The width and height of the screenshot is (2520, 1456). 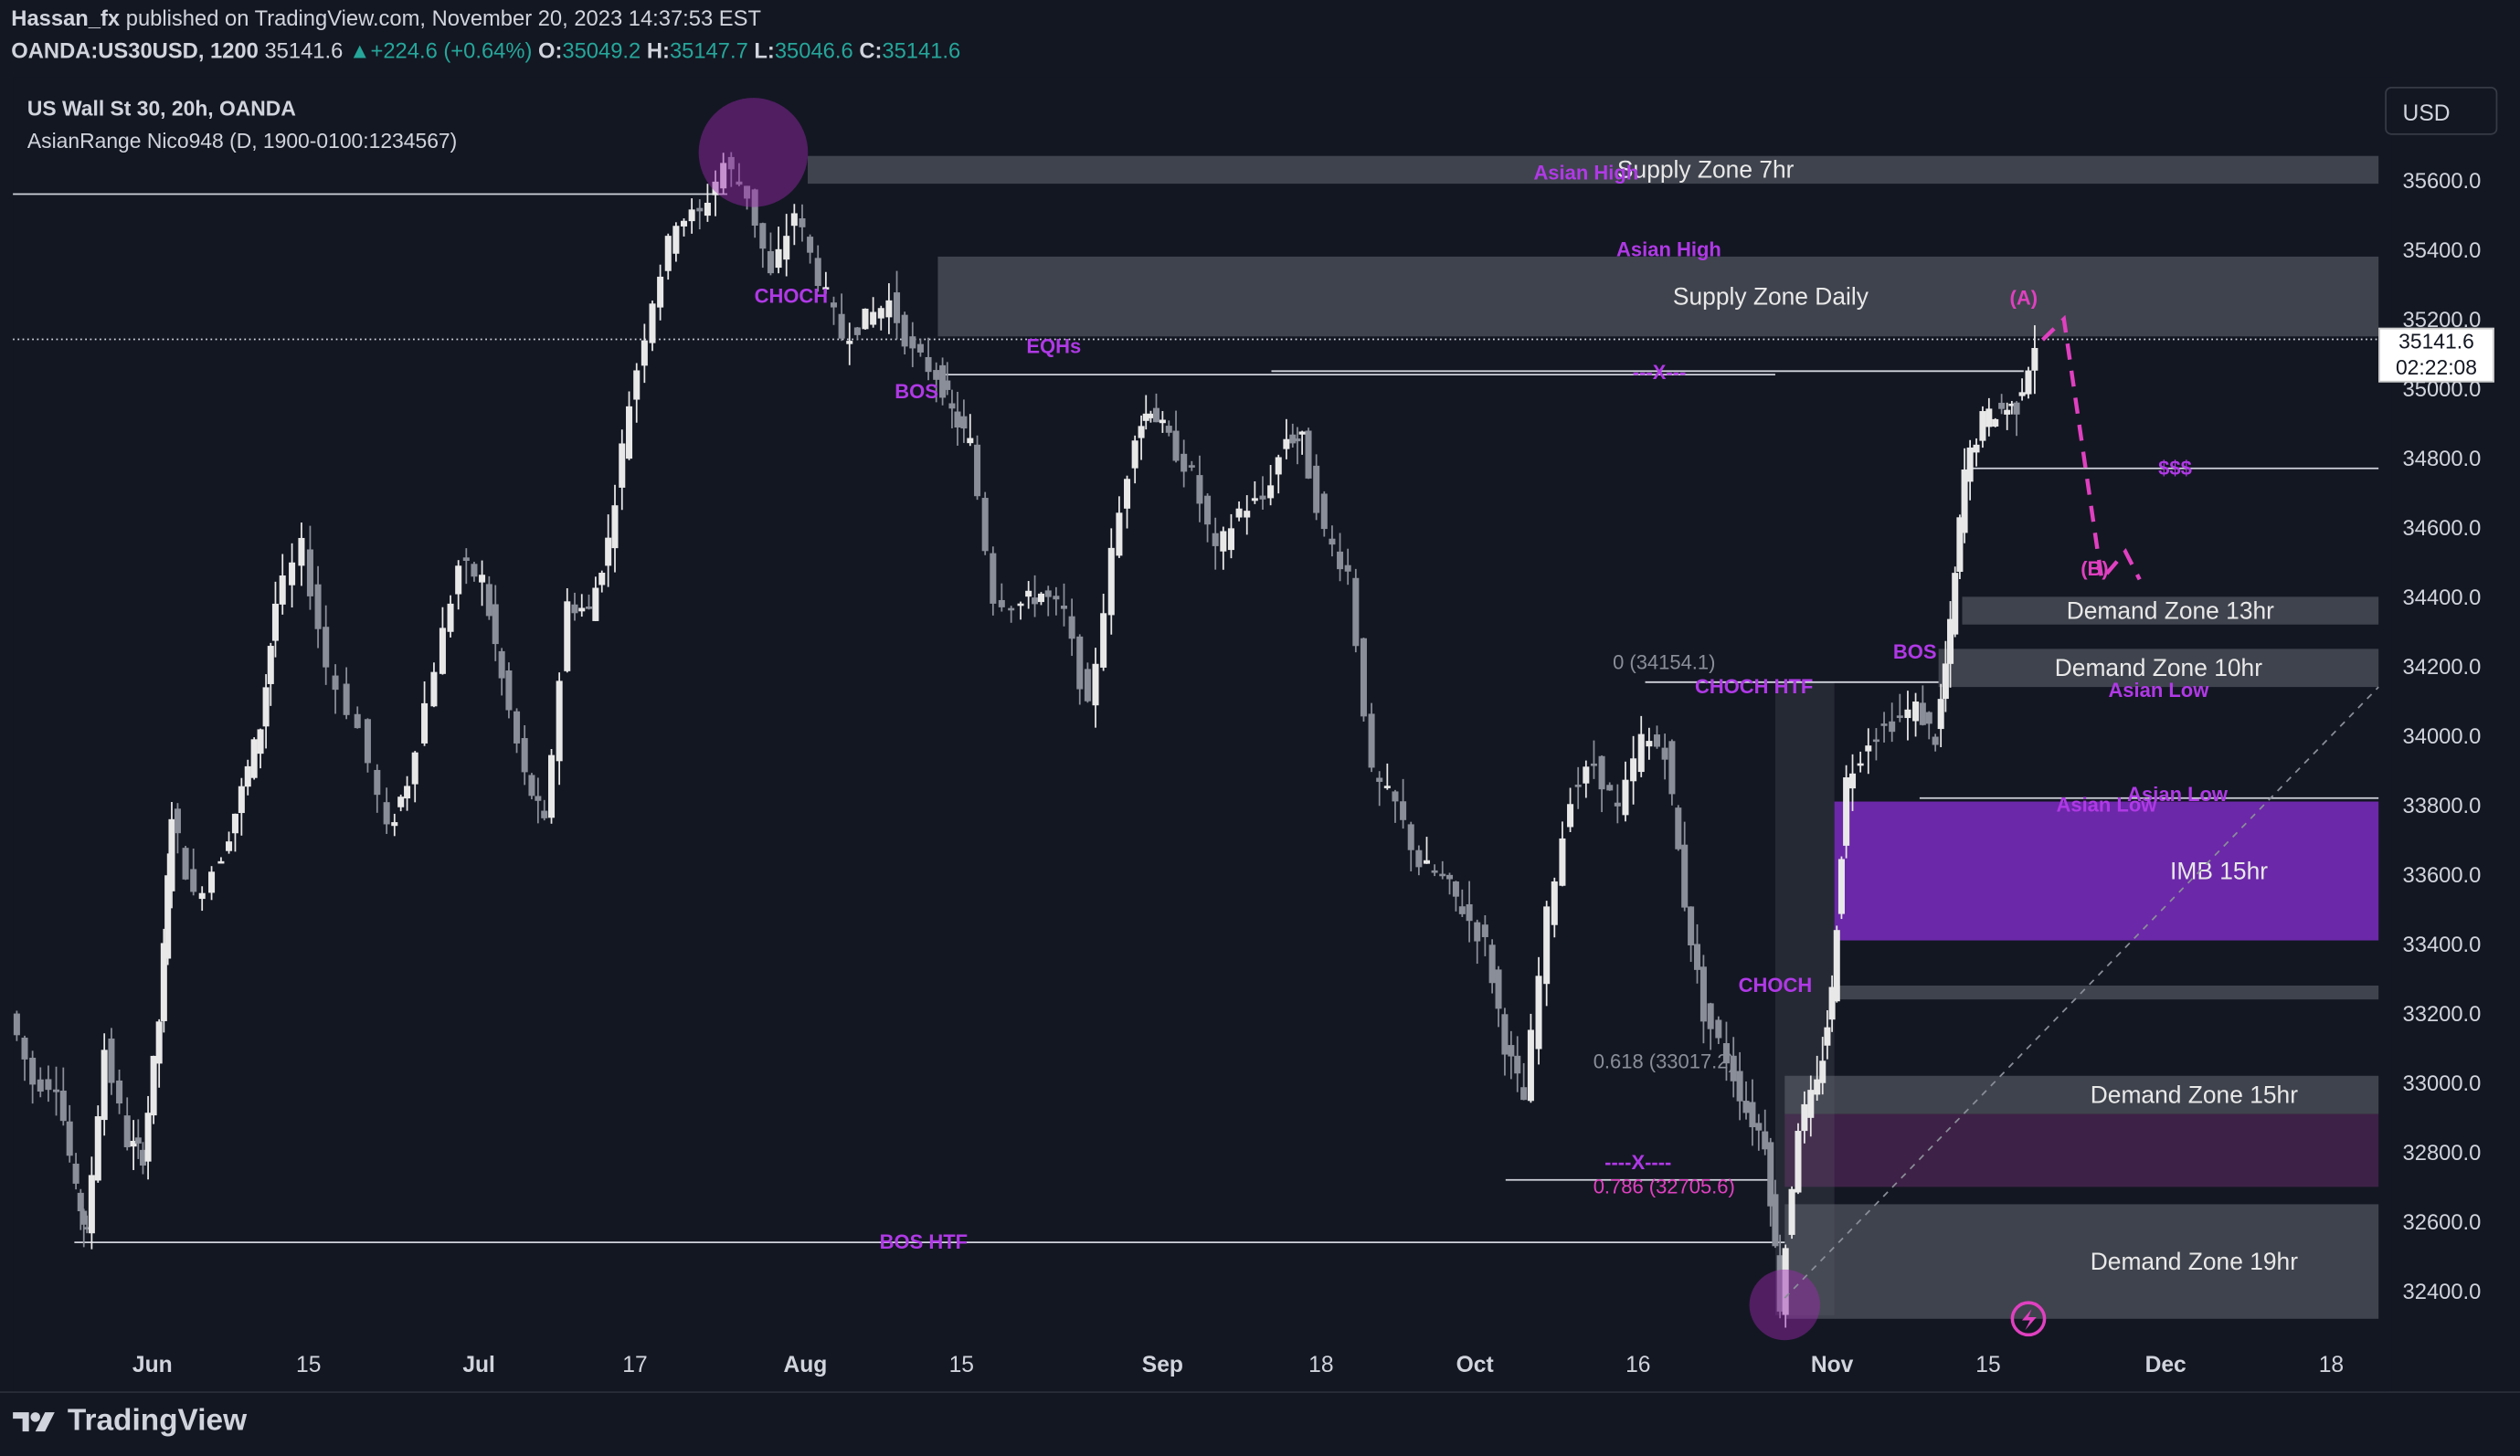 What do you see at coordinates (1665, 1187) in the screenshot?
I see `chart-annotation: 0.786 (32705.6)` at bounding box center [1665, 1187].